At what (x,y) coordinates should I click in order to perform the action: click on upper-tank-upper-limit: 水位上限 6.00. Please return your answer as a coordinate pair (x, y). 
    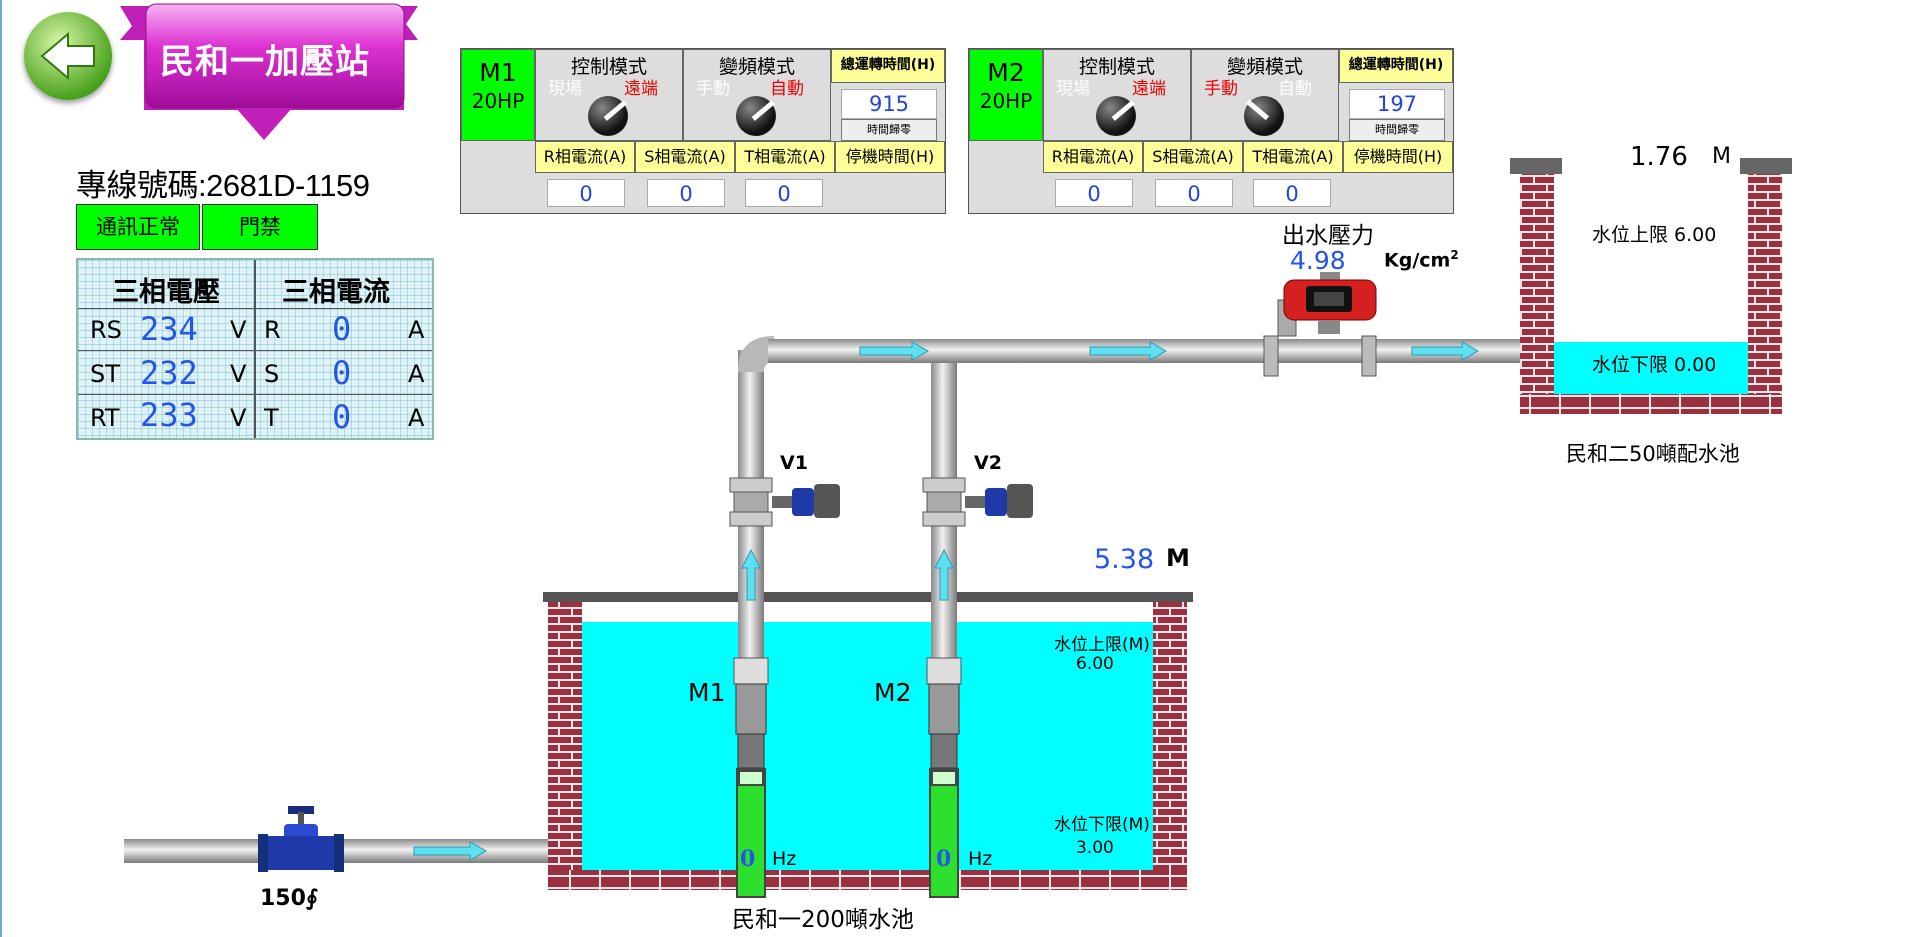
    Looking at the image, I should click on (1654, 235).